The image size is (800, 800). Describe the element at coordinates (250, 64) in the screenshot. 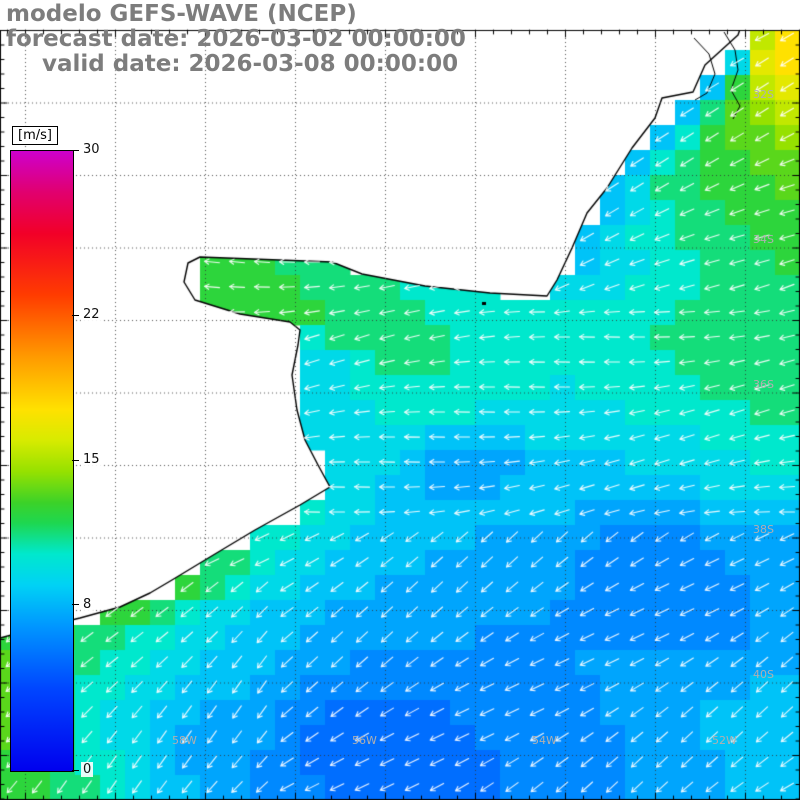

I see `valid-date-label: valid date: 2026-03-08 00:00:00` at that location.